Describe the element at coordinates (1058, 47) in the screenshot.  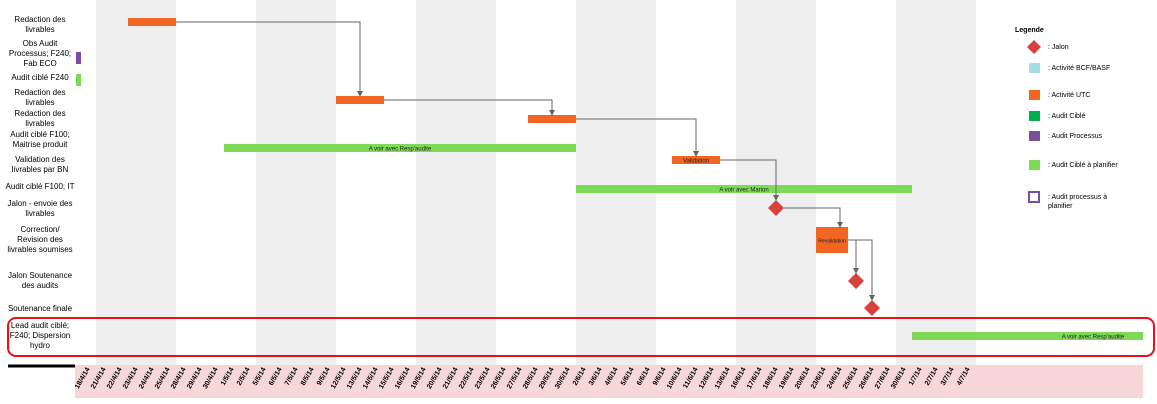
I see `legend-label: : Jalon` at that location.